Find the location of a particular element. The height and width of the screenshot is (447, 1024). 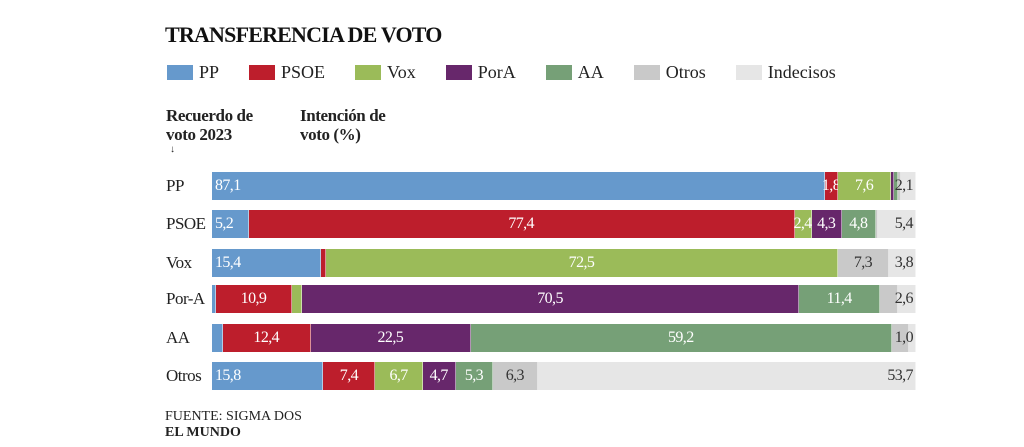

bar-segment-aa is located at coordinates (896, 186).